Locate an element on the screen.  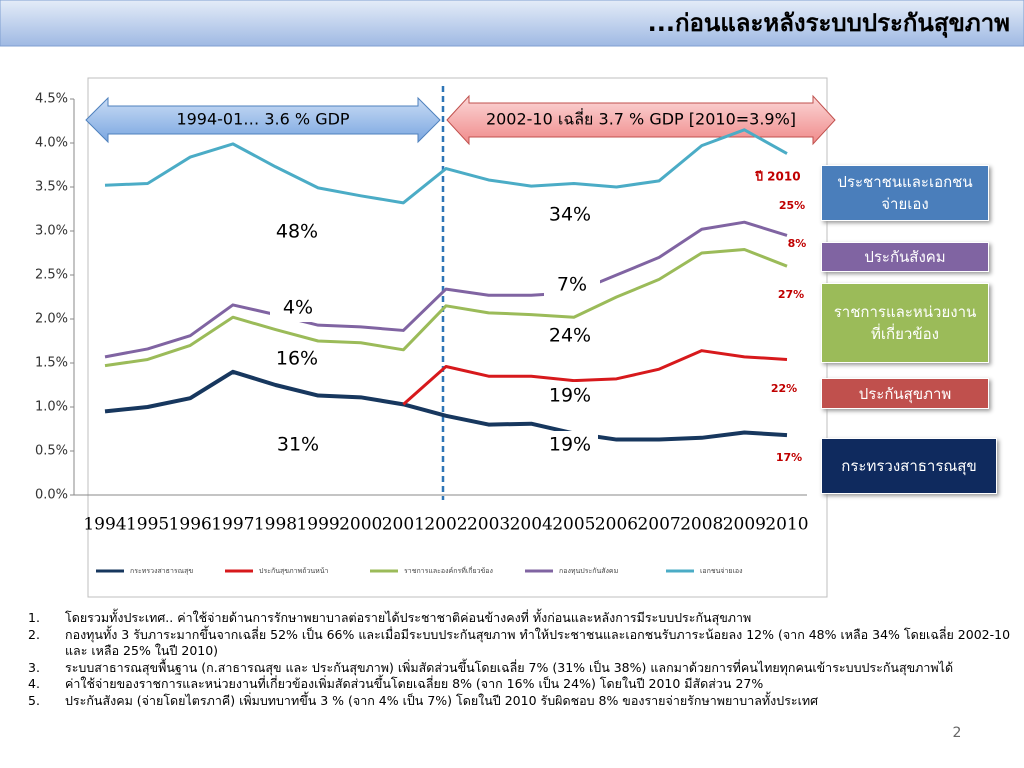
y-tick-label: 0.5% is located at coordinates (51, 451).